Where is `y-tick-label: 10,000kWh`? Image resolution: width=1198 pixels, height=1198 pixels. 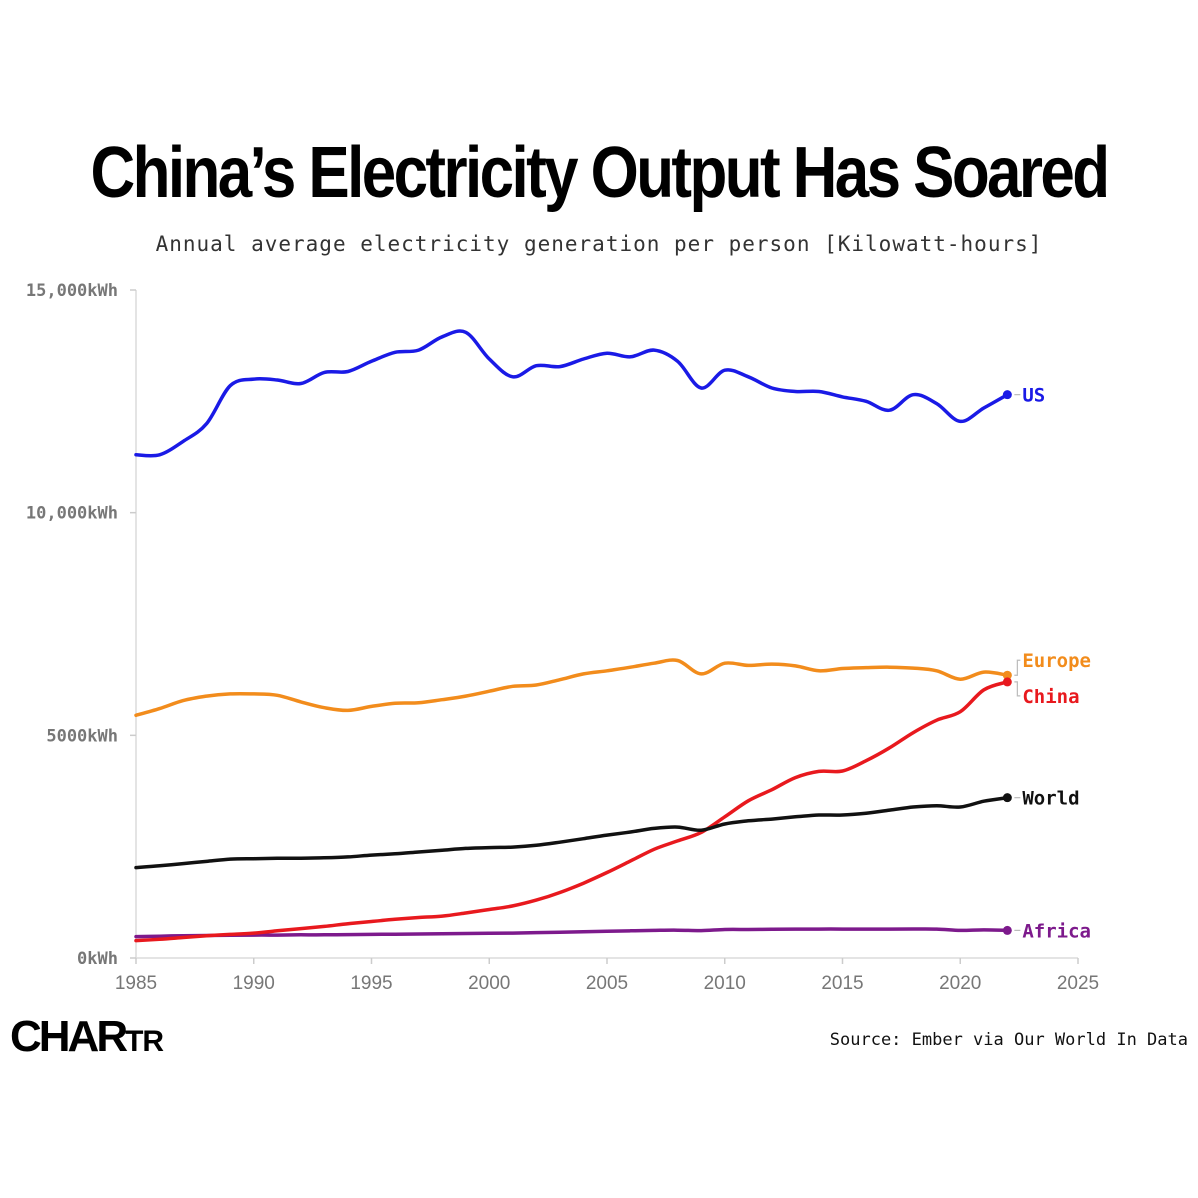 y-tick-label: 10,000kWh is located at coordinates (72, 514).